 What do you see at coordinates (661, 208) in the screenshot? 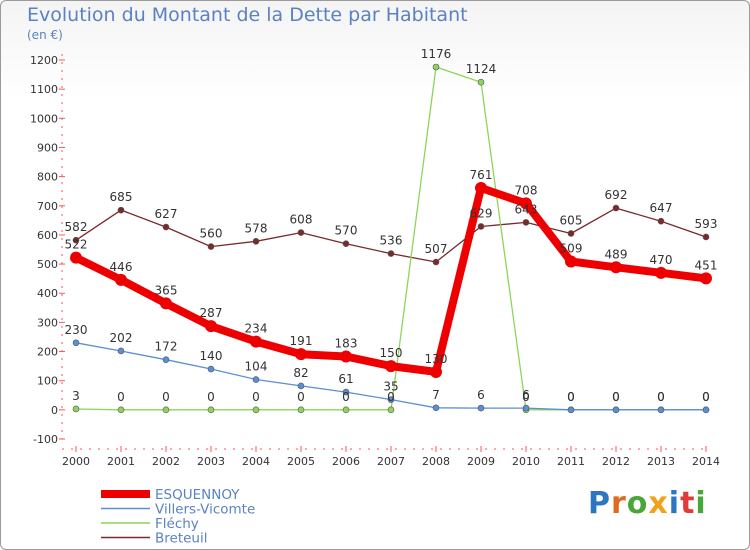
I see `data-label: 647` at bounding box center [661, 208].